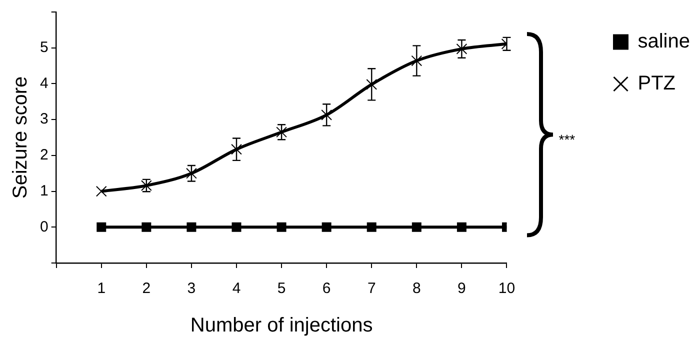 The height and width of the screenshot is (347, 700). What do you see at coordinates (44, 155) in the screenshot?
I see `y-tick-label: 2` at bounding box center [44, 155].